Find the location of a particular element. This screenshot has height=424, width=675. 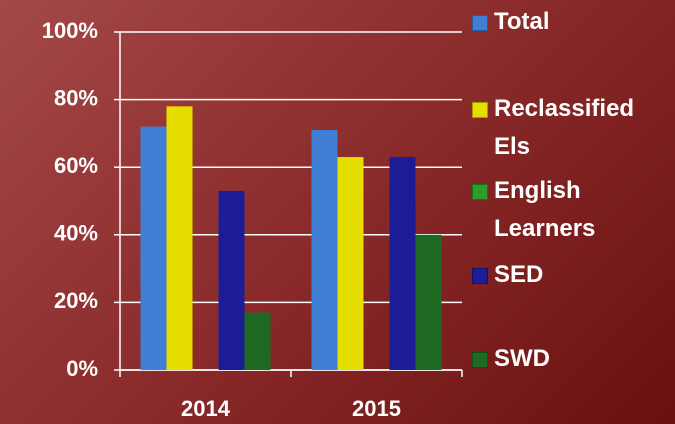

legend-label: Reclassified Els is located at coordinates (564, 127).